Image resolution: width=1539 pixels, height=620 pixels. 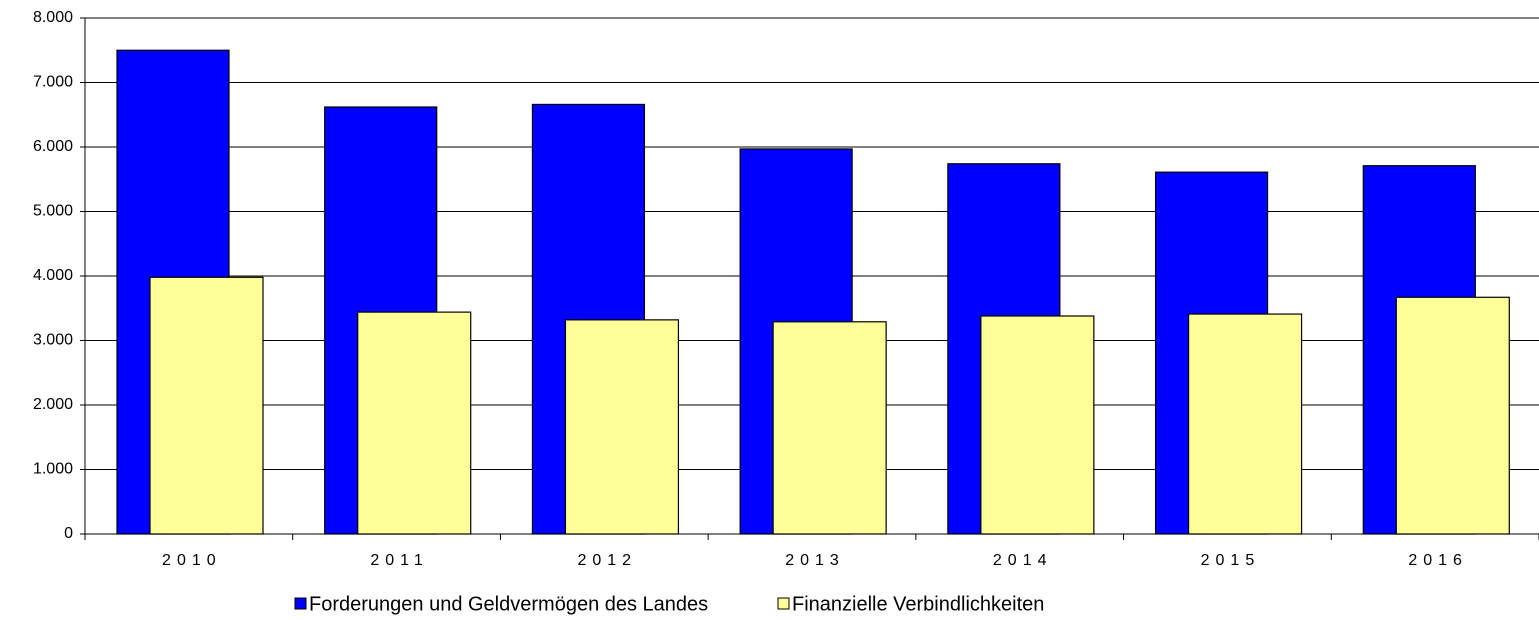 What do you see at coordinates (1231, 560) in the screenshot?
I see `x-tick-label: 2015` at bounding box center [1231, 560].